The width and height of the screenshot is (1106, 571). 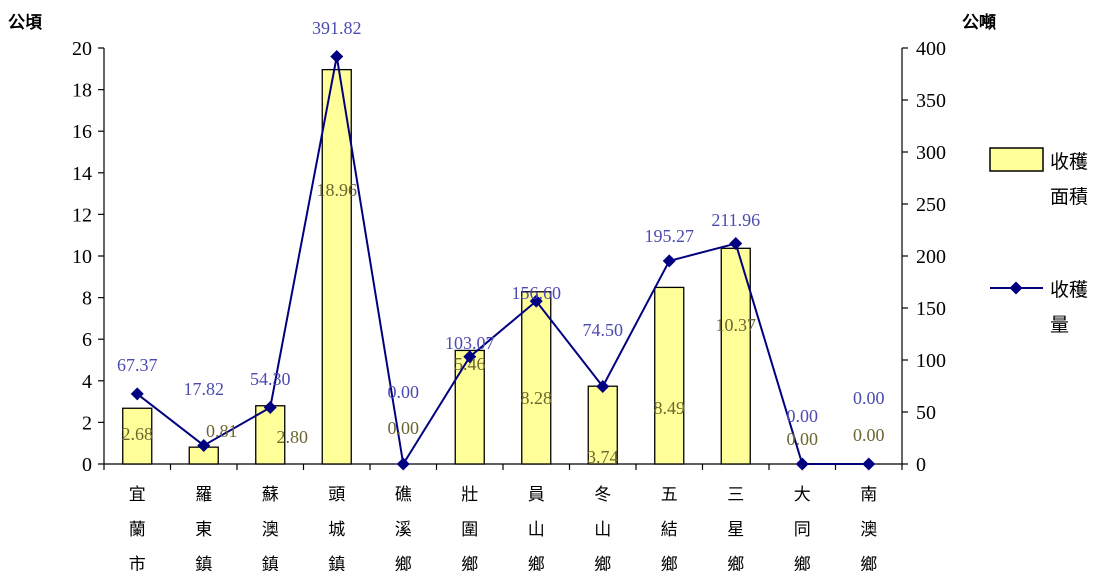 I want to click on left-tick-label: 18, so click(x=82, y=91).